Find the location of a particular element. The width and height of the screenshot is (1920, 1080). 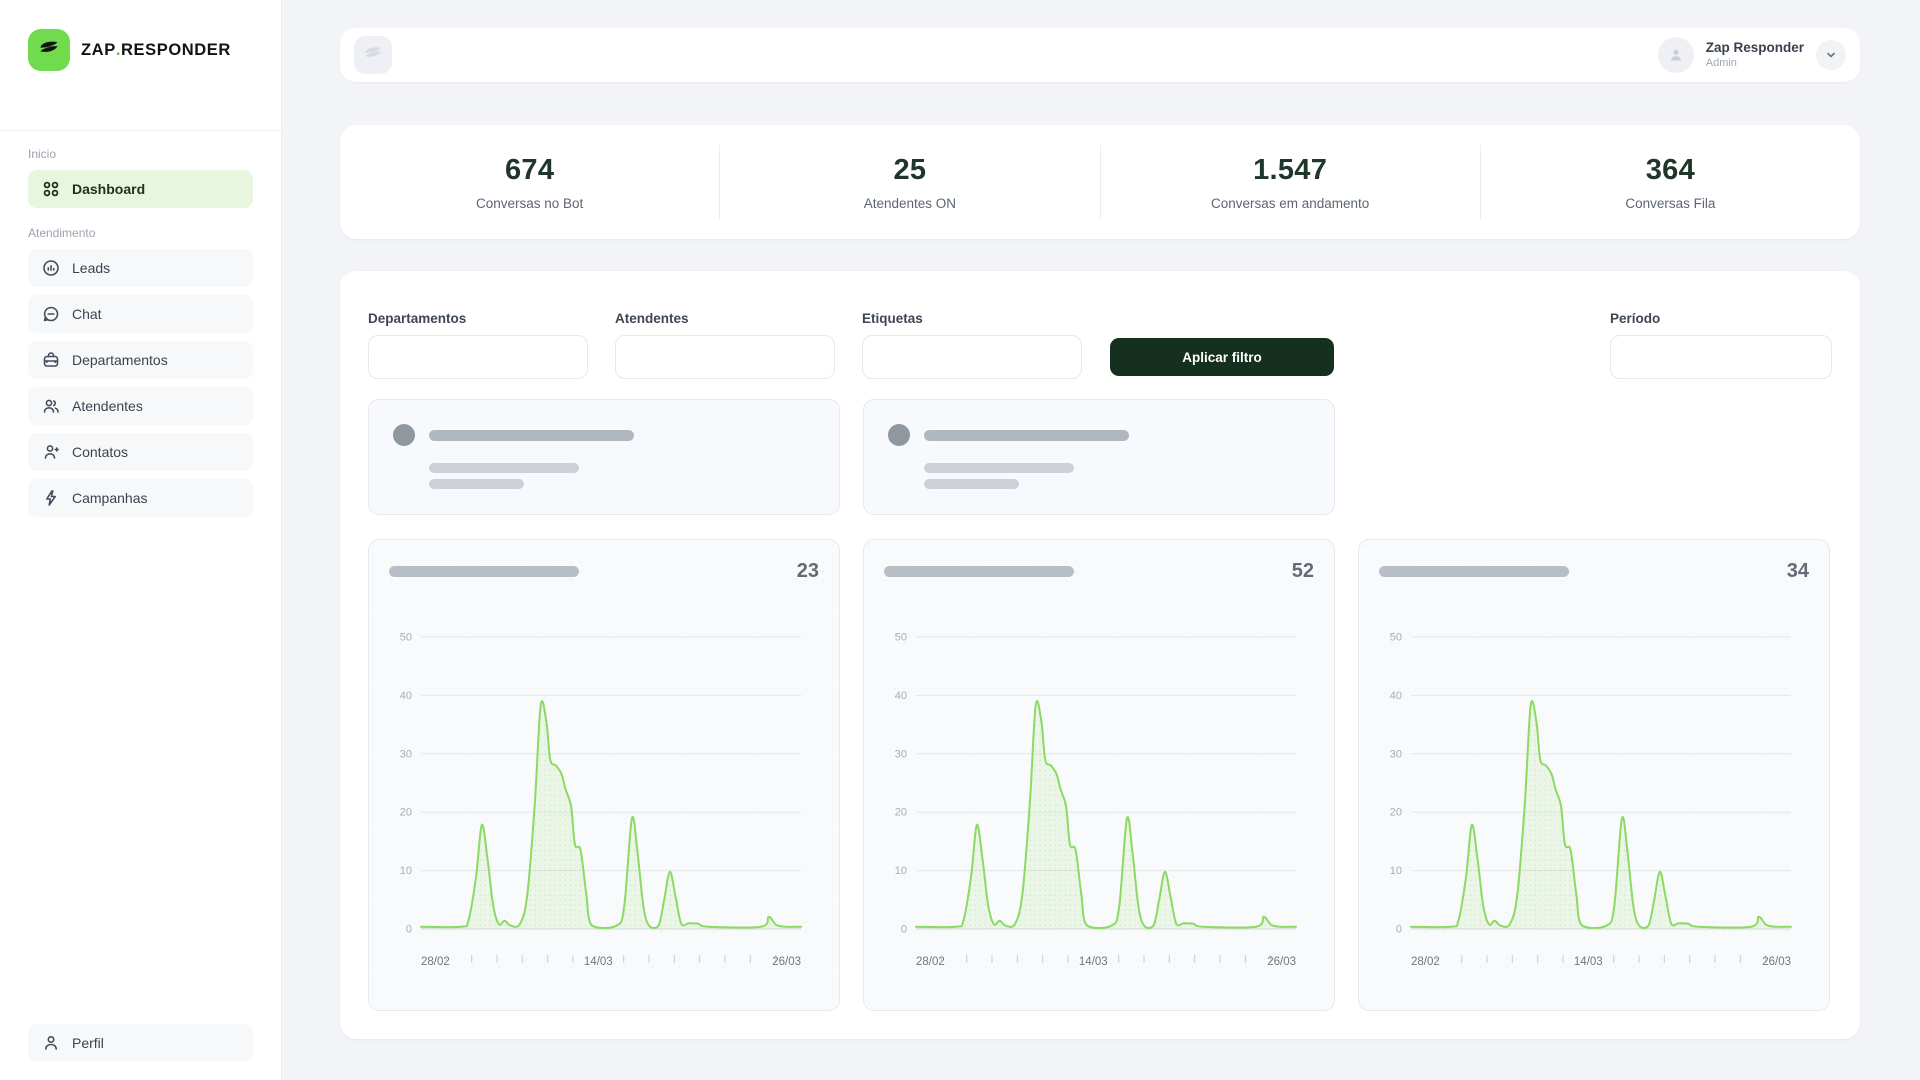

sidebar-item-label: Perfil is located at coordinates (88, 1043).